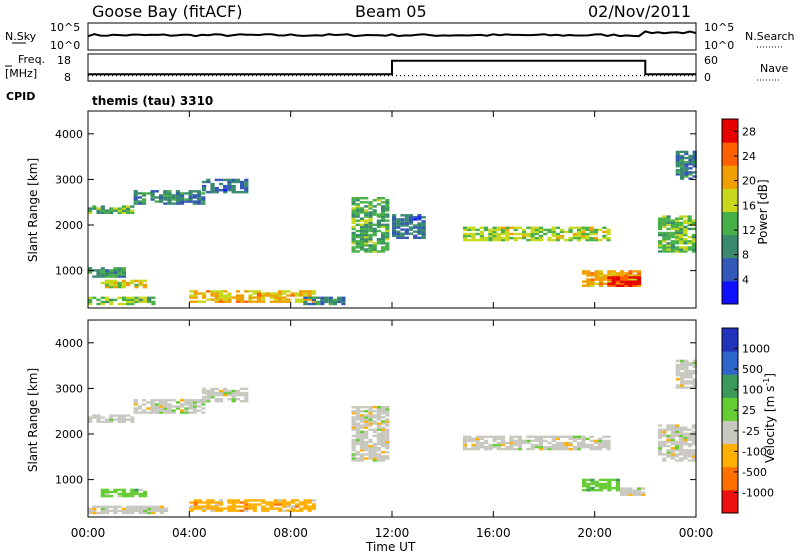  Describe the element at coordinates (749, 205) in the screenshot. I see `colorbar-tick-label: 16` at that location.